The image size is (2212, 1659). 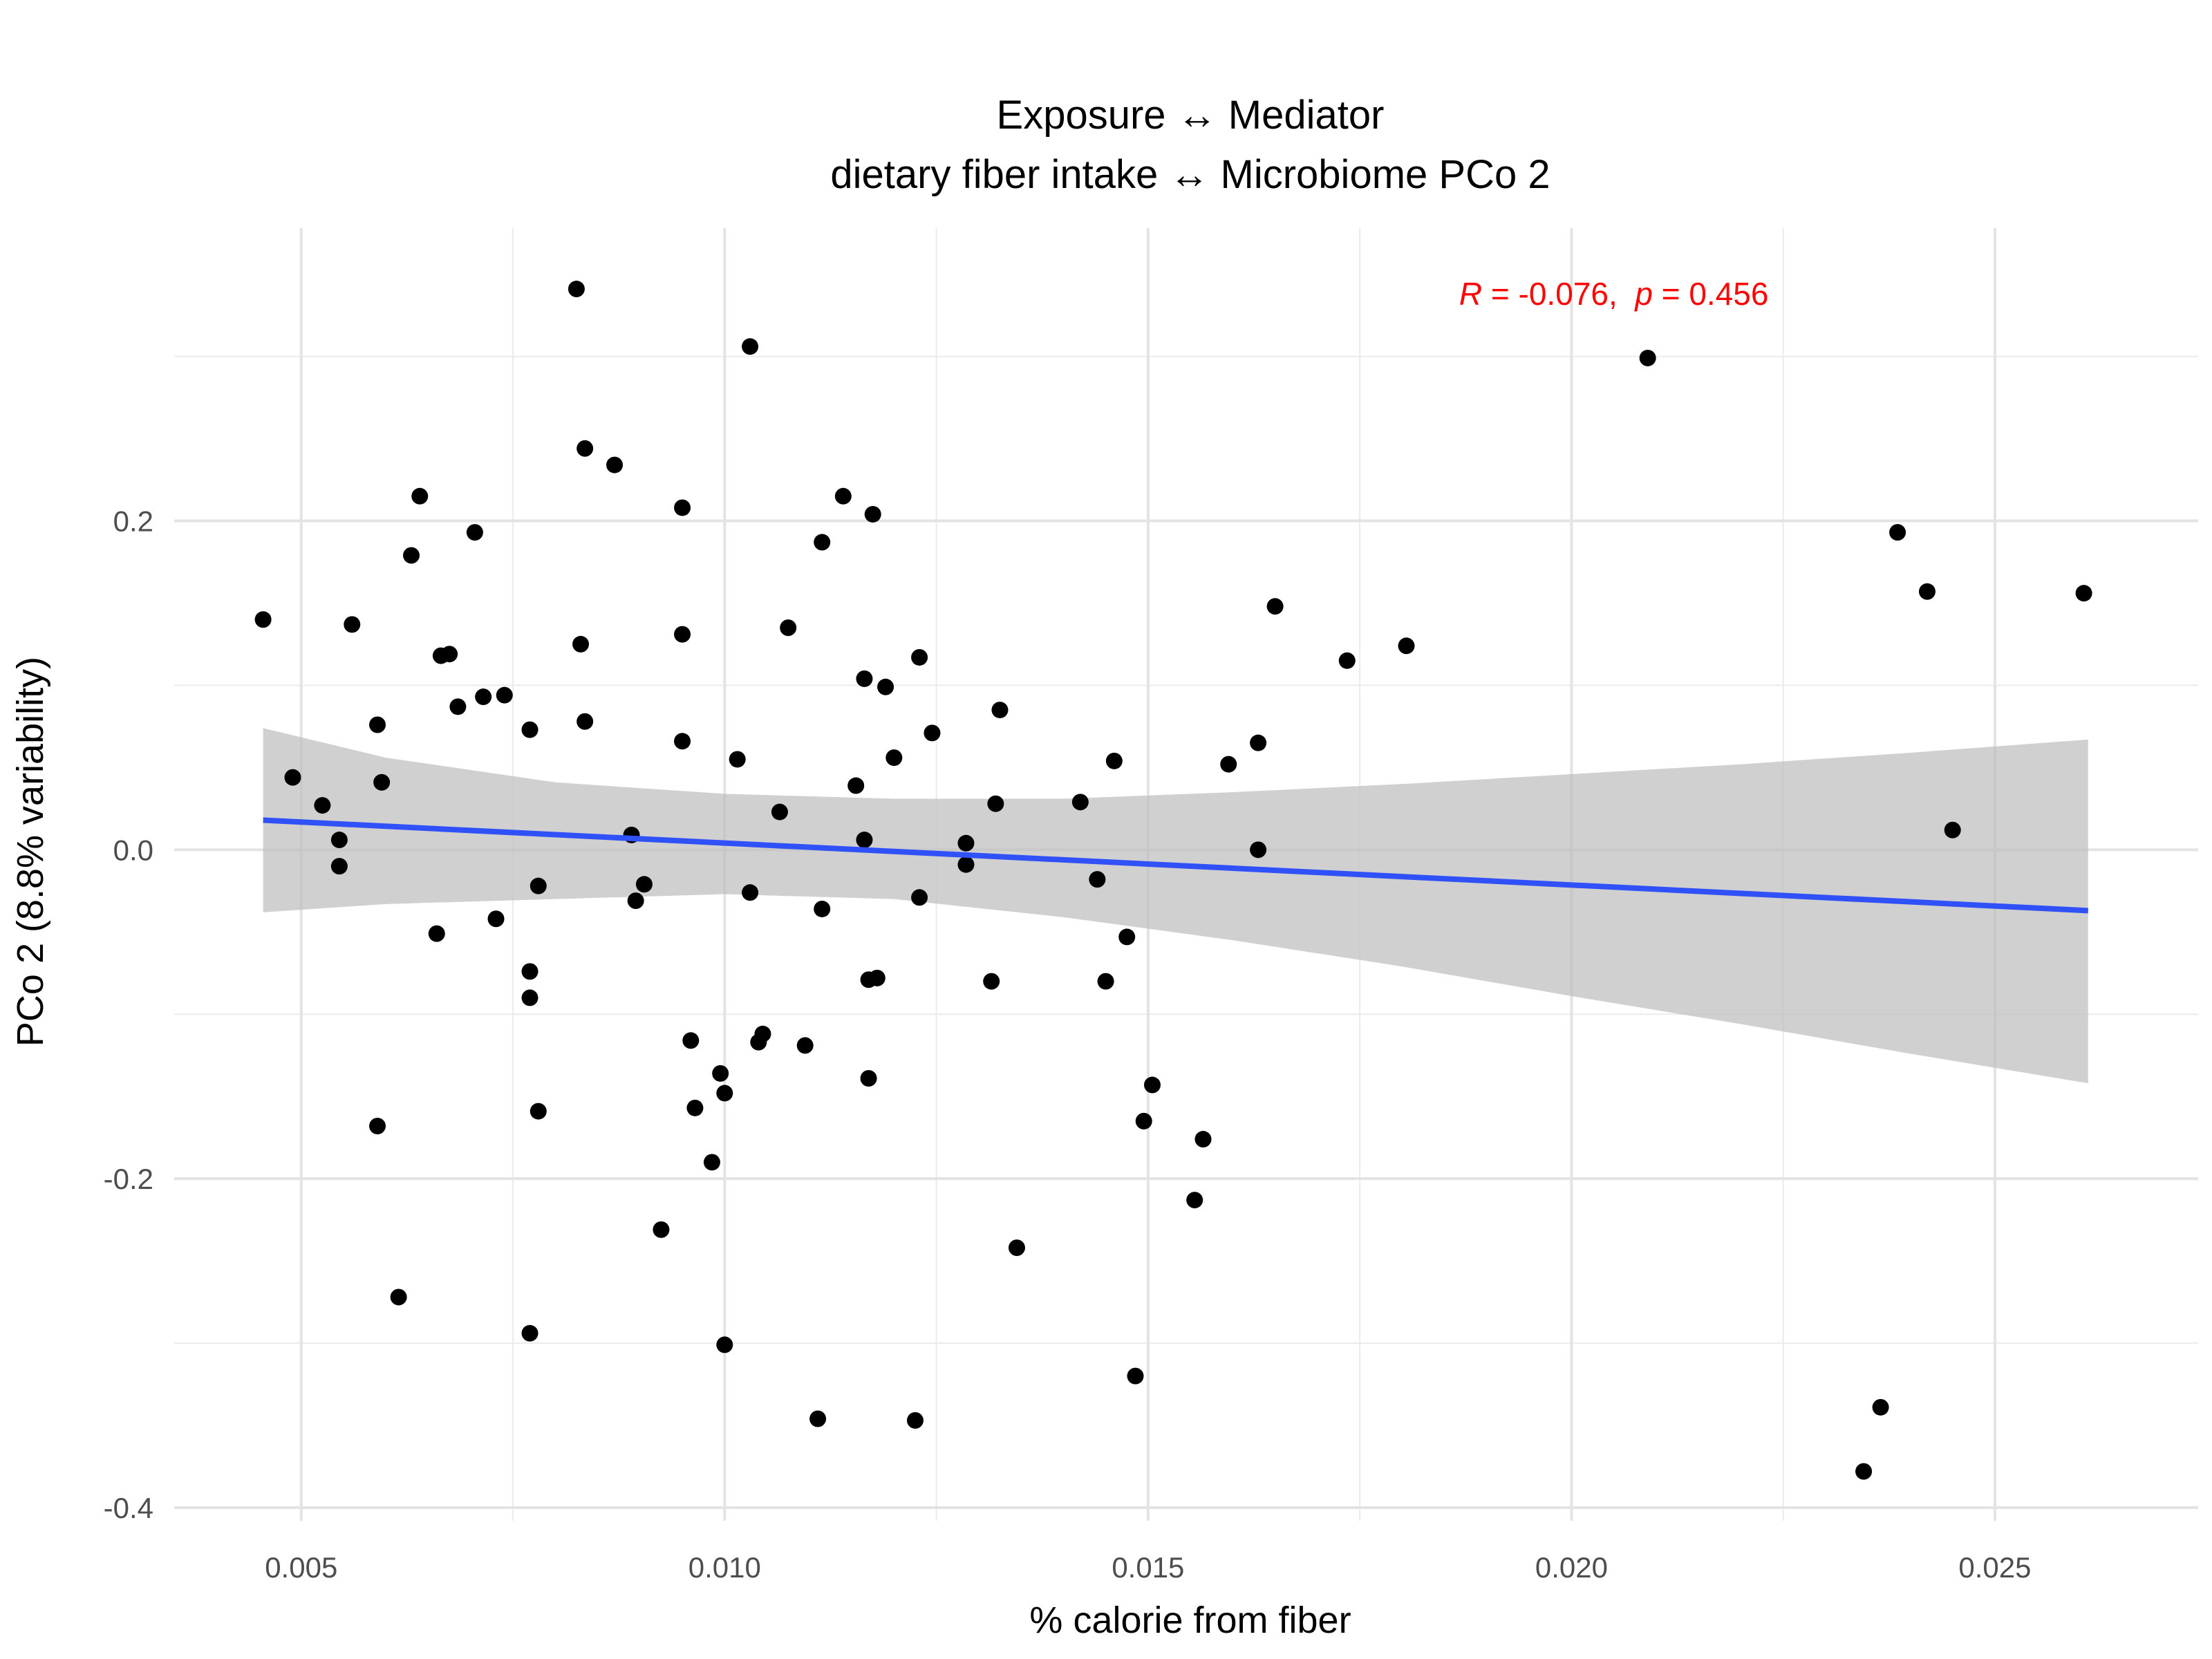 What do you see at coordinates (1994, 1568) in the screenshot?
I see `x-tick-label: 0.025` at bounding box center [1994, 1568].